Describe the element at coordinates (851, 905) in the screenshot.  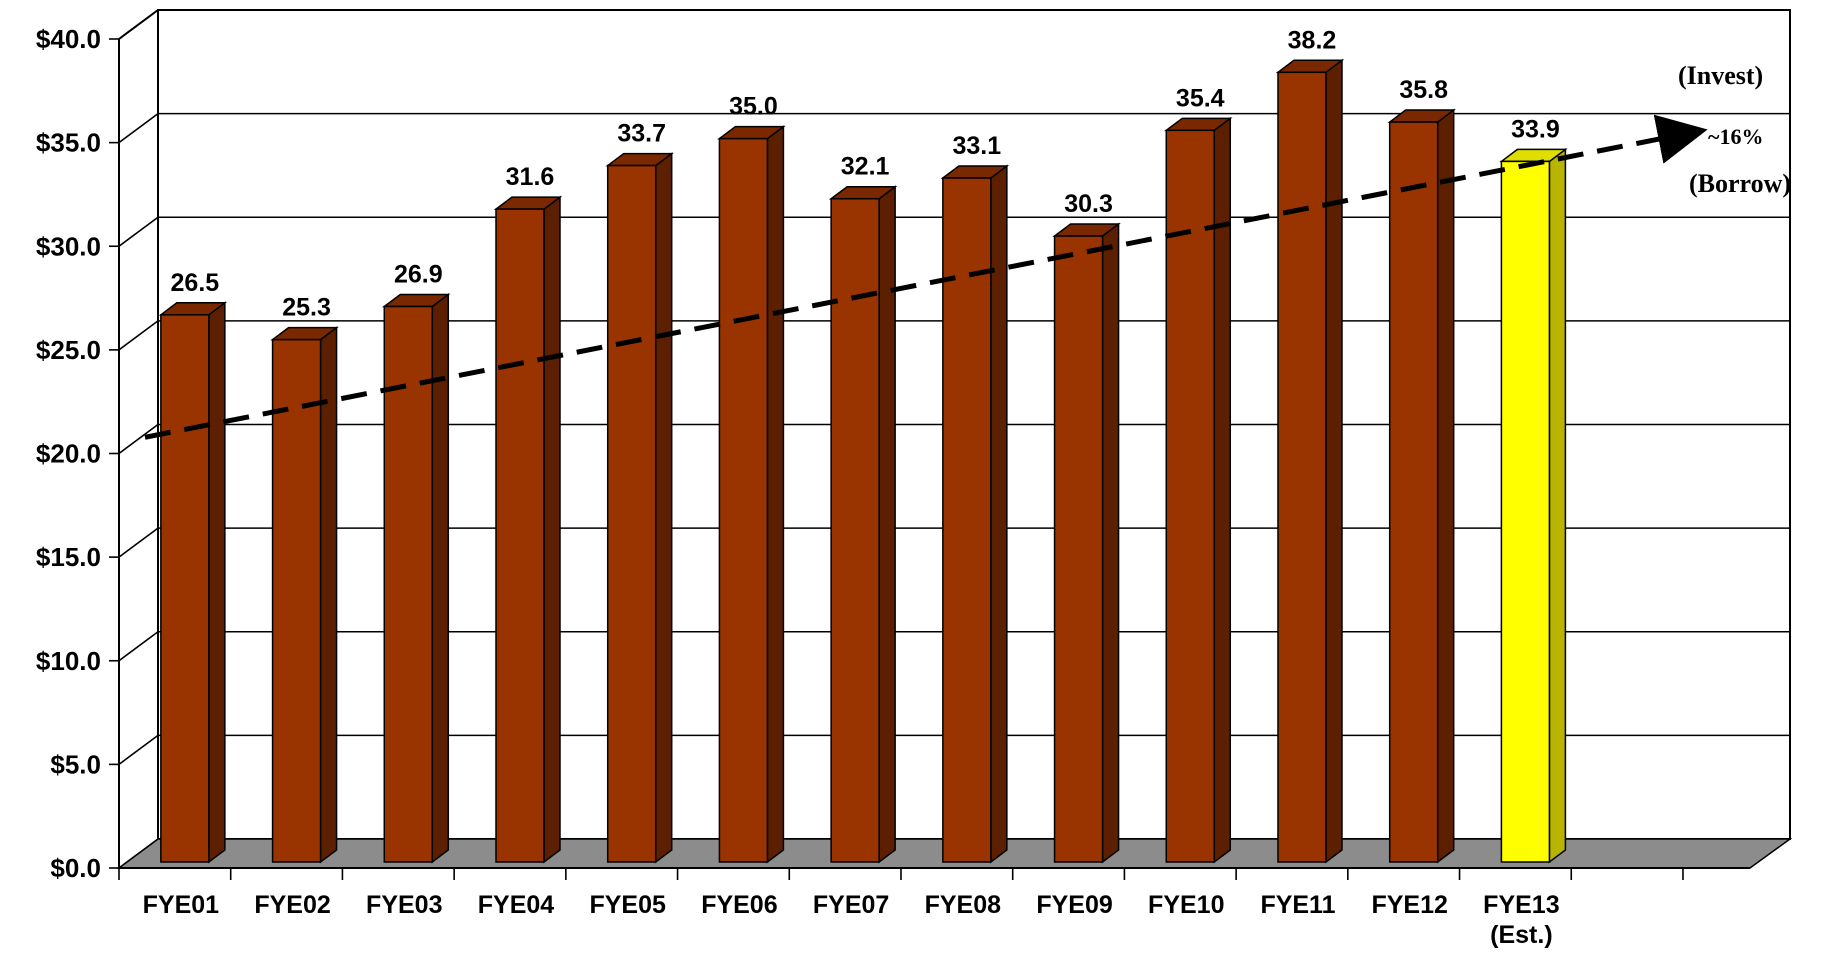
I see `x-tick-label: FYE07` at that location.